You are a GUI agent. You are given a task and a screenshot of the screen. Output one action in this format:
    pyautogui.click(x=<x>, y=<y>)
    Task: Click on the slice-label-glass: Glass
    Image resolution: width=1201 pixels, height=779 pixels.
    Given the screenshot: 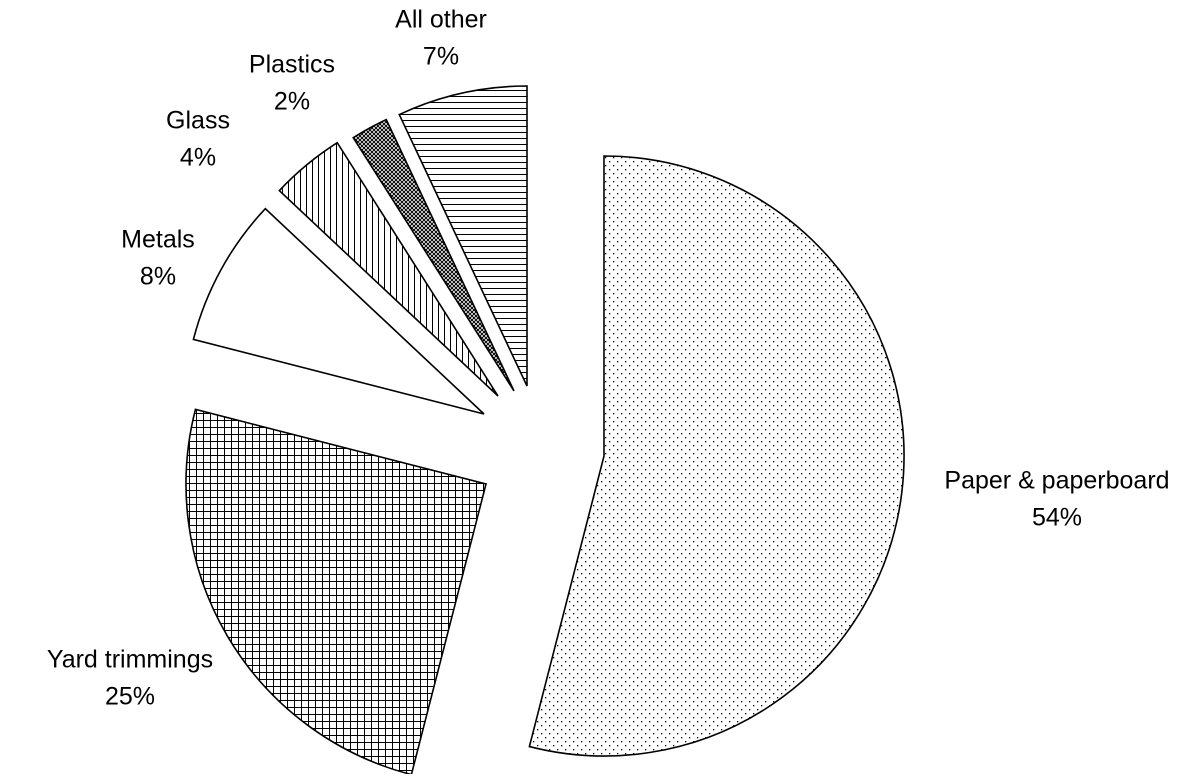 What is the action you would take?
    pyautogui.click(x=198, y=121)
    